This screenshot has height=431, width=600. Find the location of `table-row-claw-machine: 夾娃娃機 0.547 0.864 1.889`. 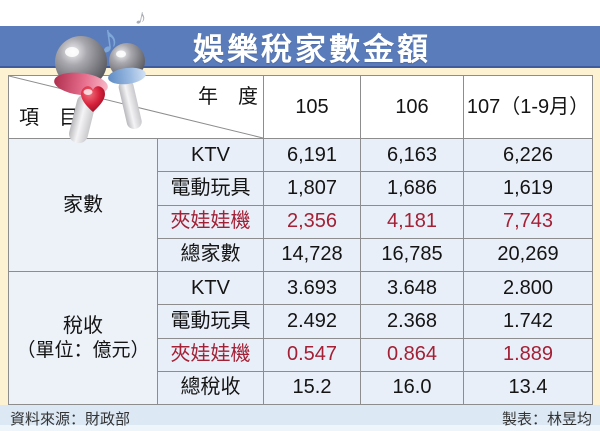

table-row-claw-machine: 夾娃娃機 0.547 0.864 1.889 is located at coordinates (301, 354).